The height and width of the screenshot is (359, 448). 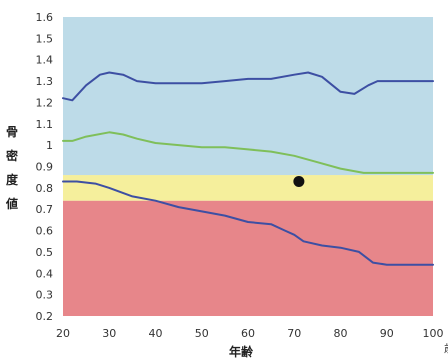 What do you see at coordinates (248, 333) in the screenshot?
I see `x-tick-label: 60` at bounding box center [248, 333].